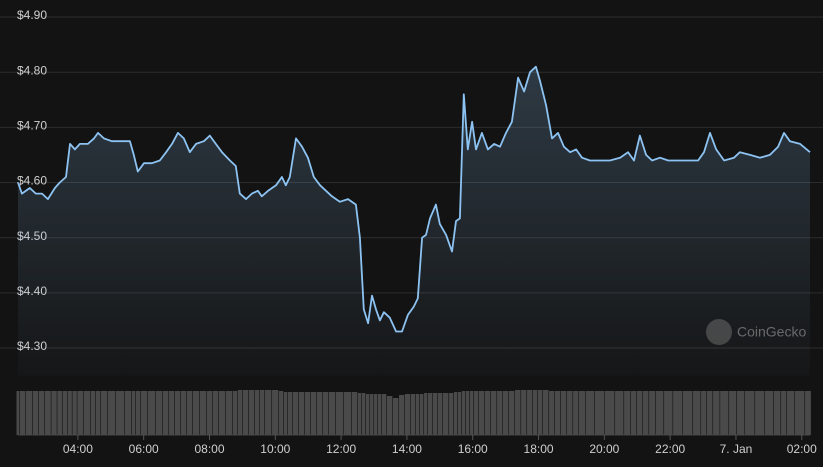 This screenshot has height=467, width=823. What do you see at coordinates (407, 449) in the screenshot?
I see `x-tick-label: 14:00` at bounding box center [407, 449].